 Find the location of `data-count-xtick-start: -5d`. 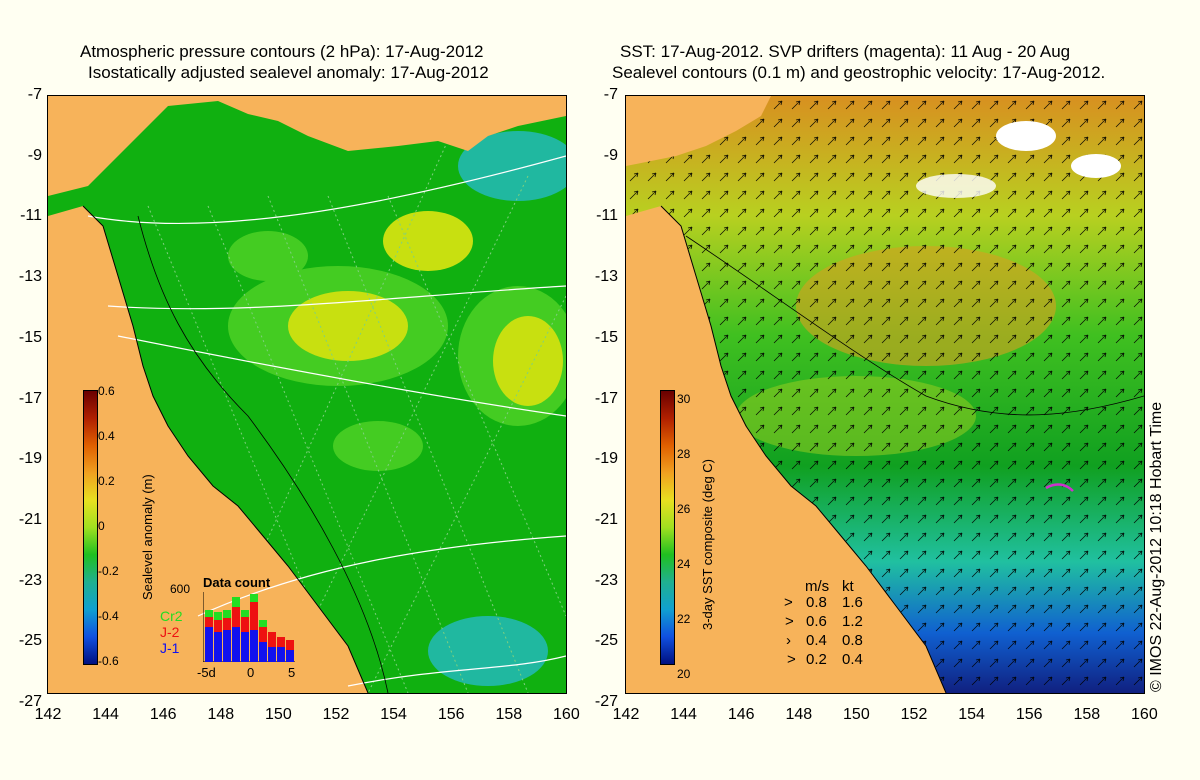

data-count-xtick-start: -5d is located at coordinates (206, 672).